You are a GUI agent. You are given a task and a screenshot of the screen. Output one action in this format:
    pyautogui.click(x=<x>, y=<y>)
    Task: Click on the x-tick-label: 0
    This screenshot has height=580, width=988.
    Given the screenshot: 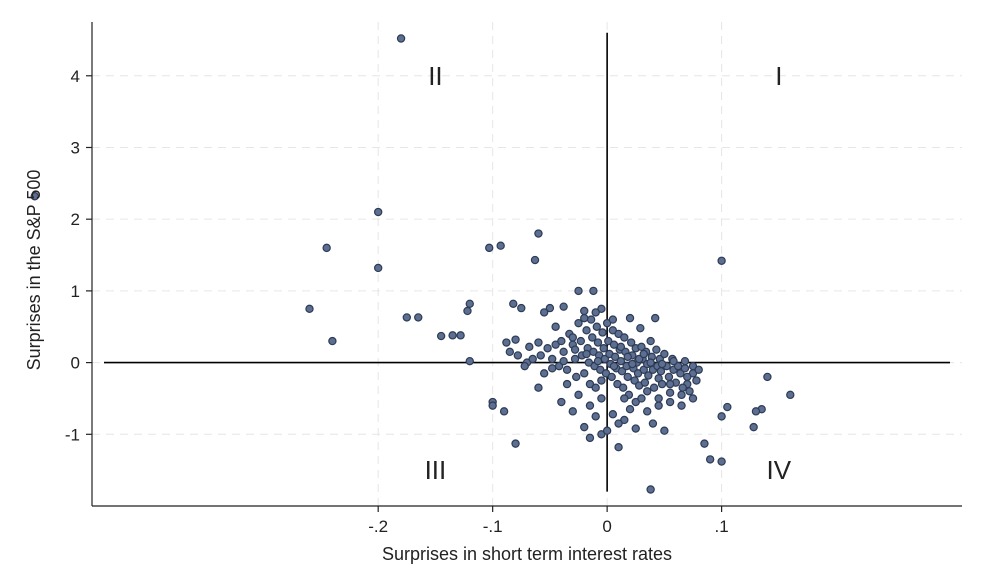 What is the action you would take?
    pyautogui.click(x=606, y=526)
    